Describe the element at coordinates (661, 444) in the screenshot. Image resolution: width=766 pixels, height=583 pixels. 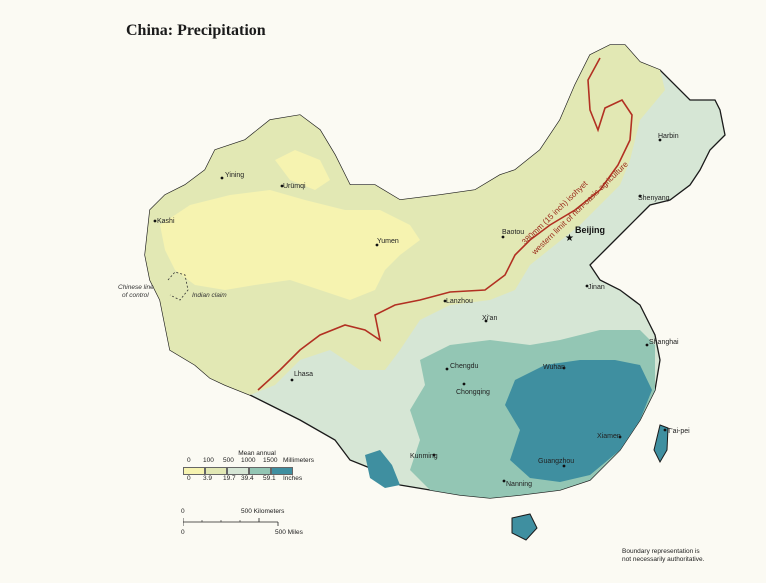
I see `taiwan` at that location.